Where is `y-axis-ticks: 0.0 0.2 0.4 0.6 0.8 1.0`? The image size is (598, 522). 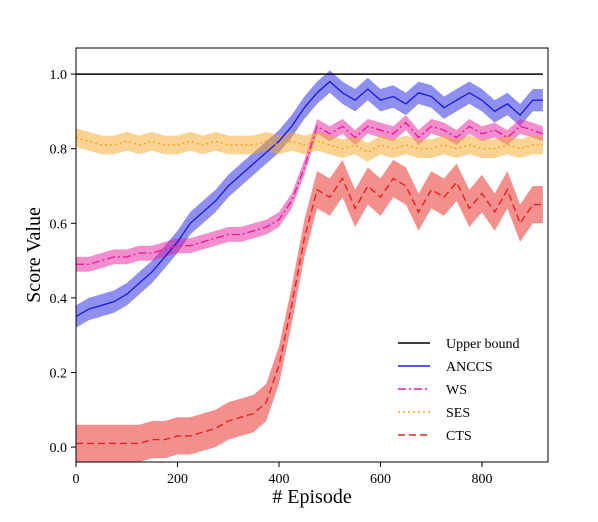 y-axis-ticks: 0.0 0.2 0.4 0.6 0.8 1.0 is located at coordinates (63, 262).